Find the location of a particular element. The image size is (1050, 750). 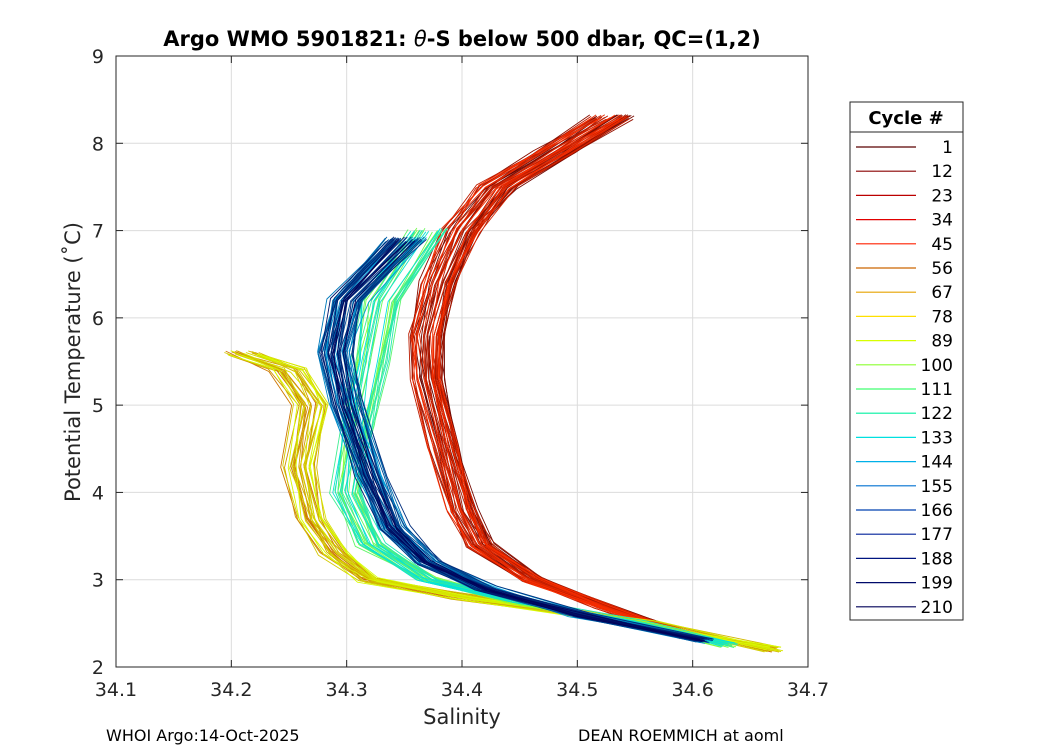

y-tick-label: 3 is located at coordinates (98, 581).